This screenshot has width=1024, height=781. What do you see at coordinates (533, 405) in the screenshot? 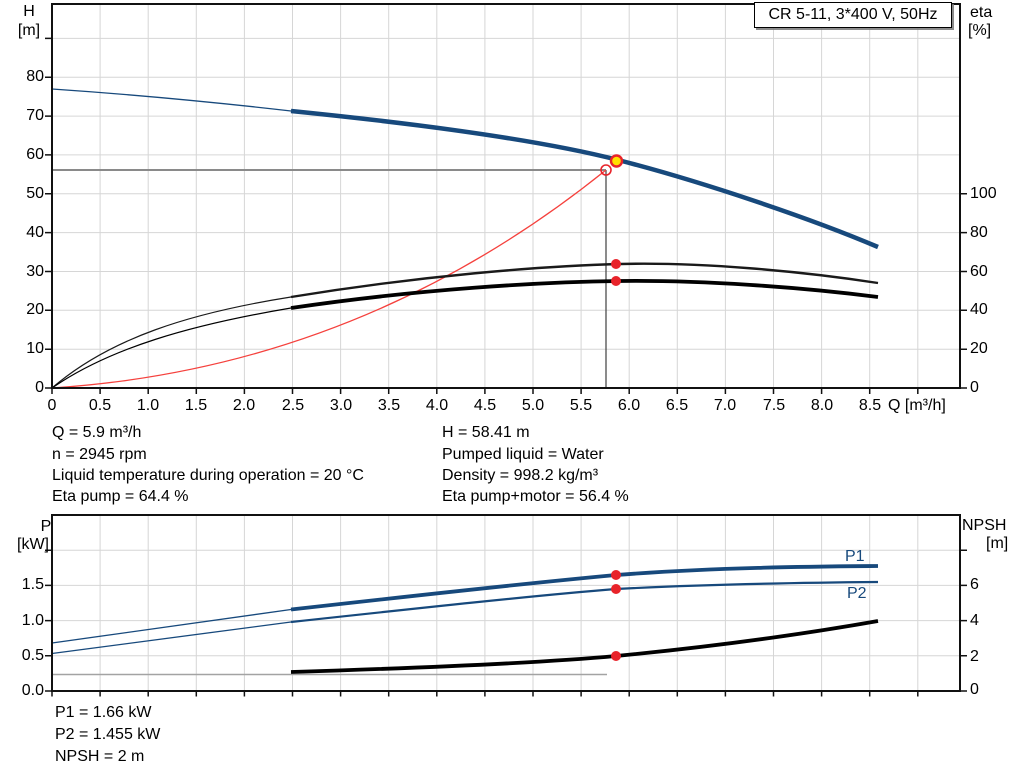
I see `q-tick: 5.0` at bounding box center [533, 405].